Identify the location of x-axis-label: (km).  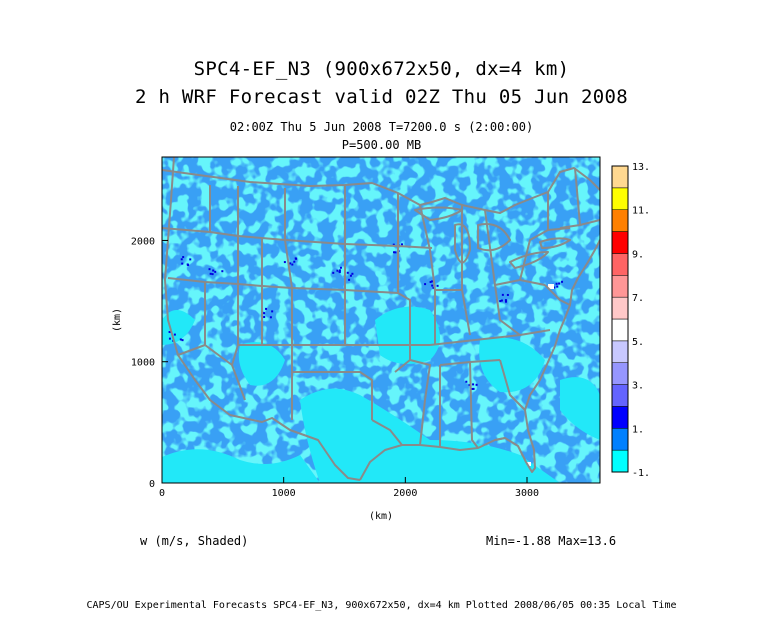
(381, 516).